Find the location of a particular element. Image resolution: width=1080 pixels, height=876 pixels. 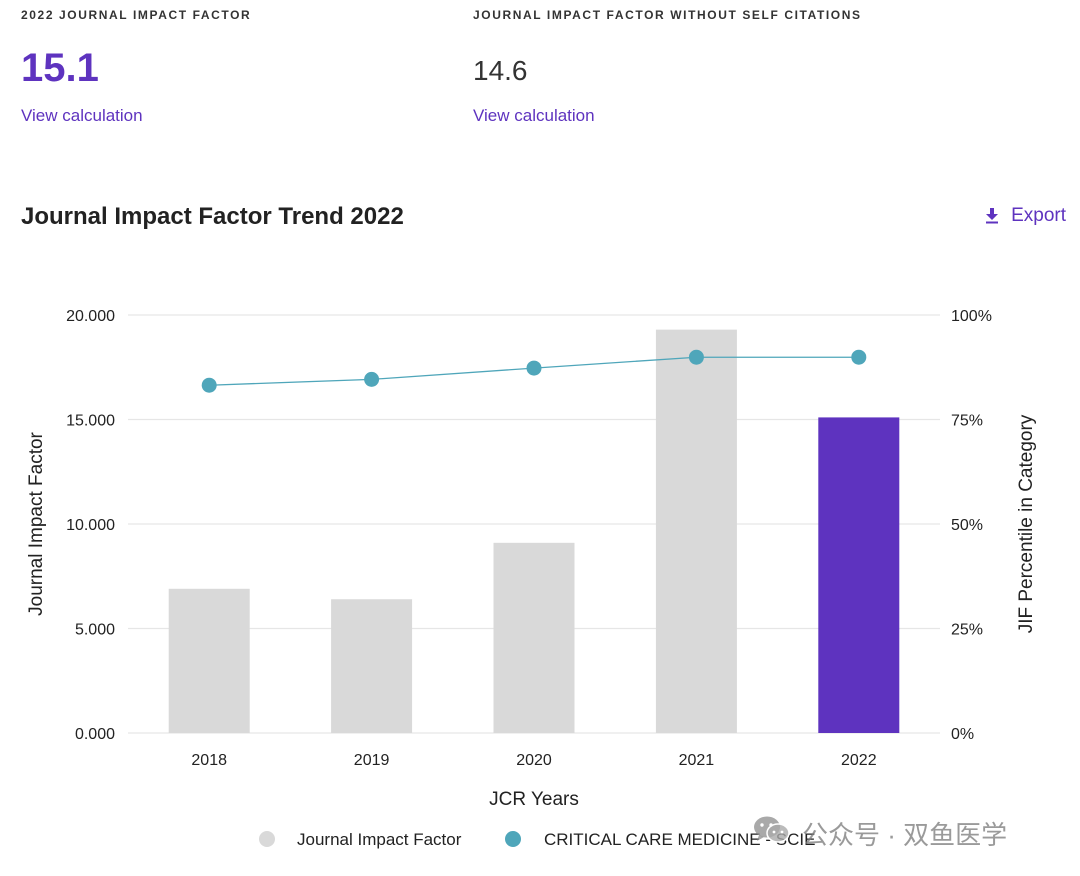

y-tick-label: 15.000 is located at coordinates (90, 421).